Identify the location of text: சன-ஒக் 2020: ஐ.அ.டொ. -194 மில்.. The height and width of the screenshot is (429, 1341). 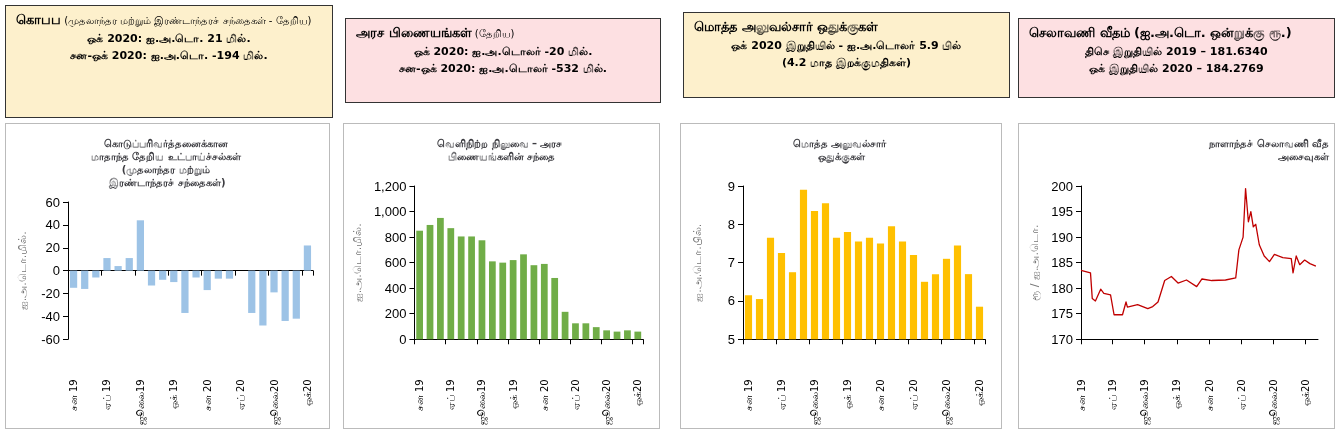
(169, 56).